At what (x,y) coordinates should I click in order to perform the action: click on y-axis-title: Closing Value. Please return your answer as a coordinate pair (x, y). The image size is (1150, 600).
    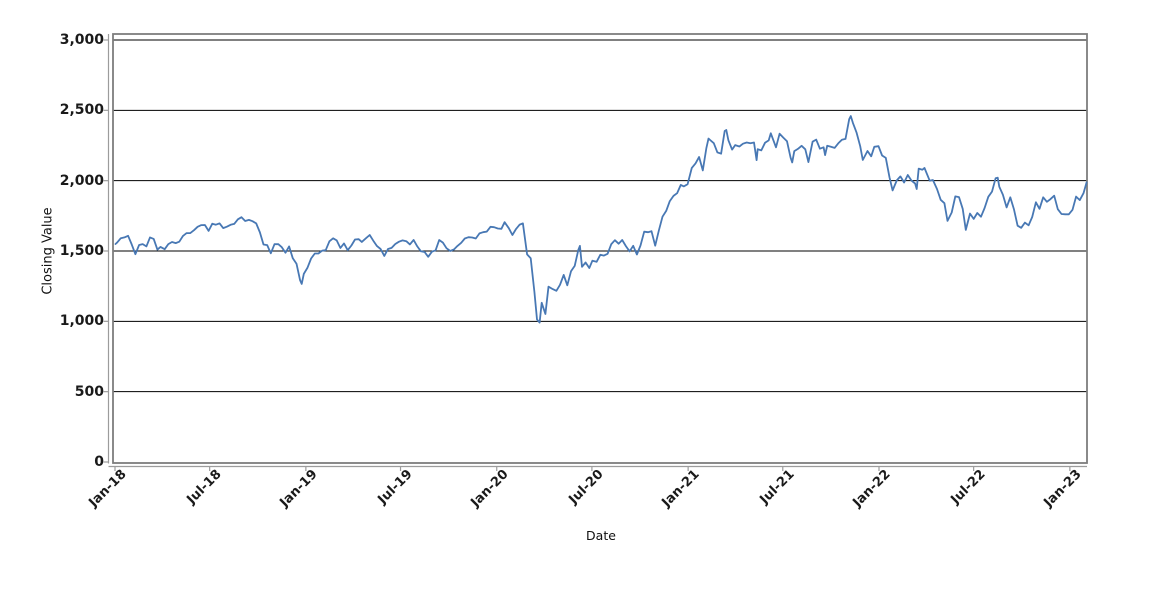
    Looking at the image, I should click on (48, 251).